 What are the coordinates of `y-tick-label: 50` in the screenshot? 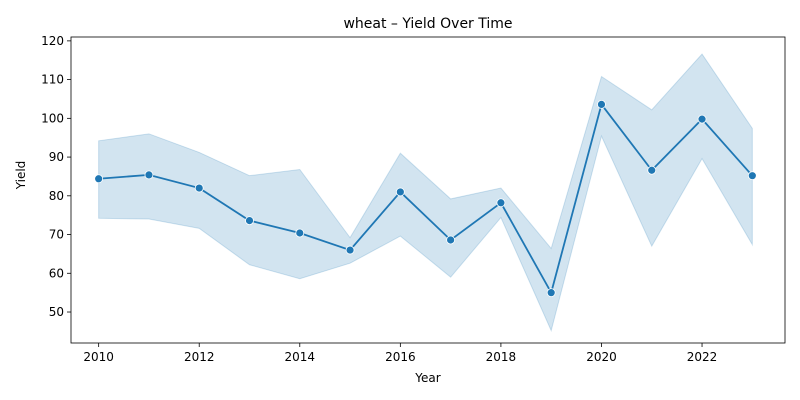 It's located at (56, 312).